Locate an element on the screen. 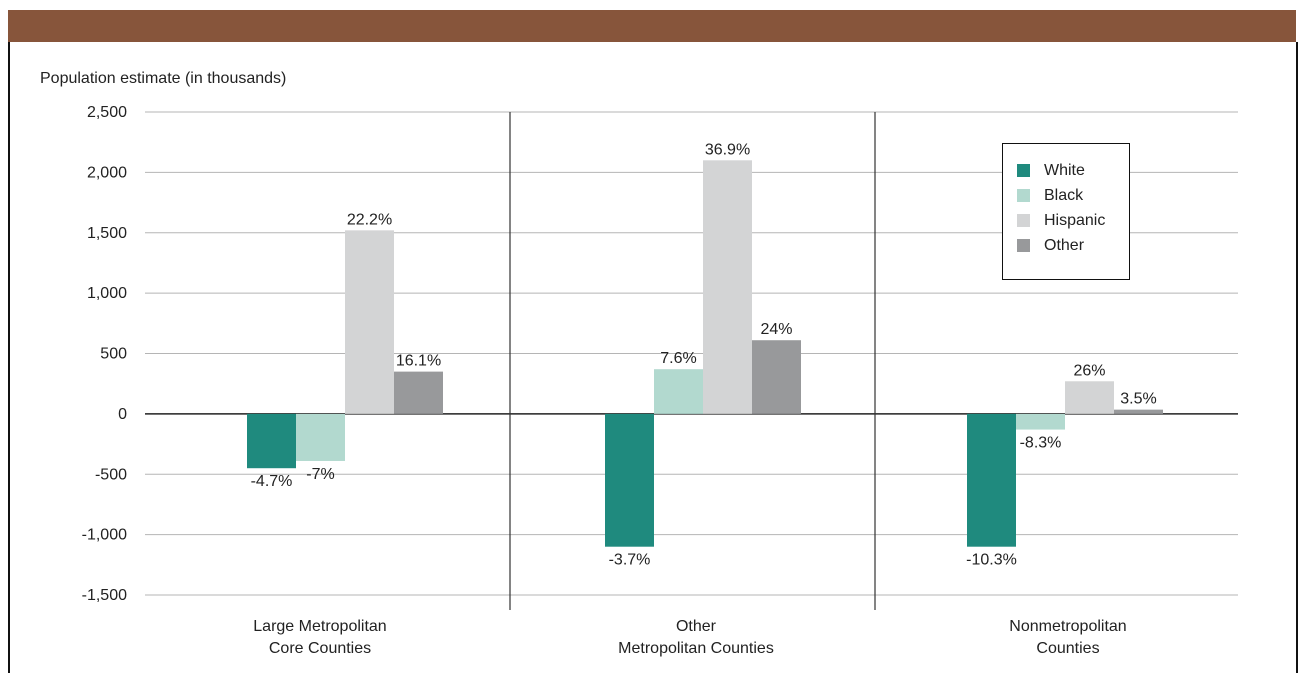 The width and height of the screenshot is (1304, 673). data-label-black-1: 7.6% is located at coordinates (678, 358).